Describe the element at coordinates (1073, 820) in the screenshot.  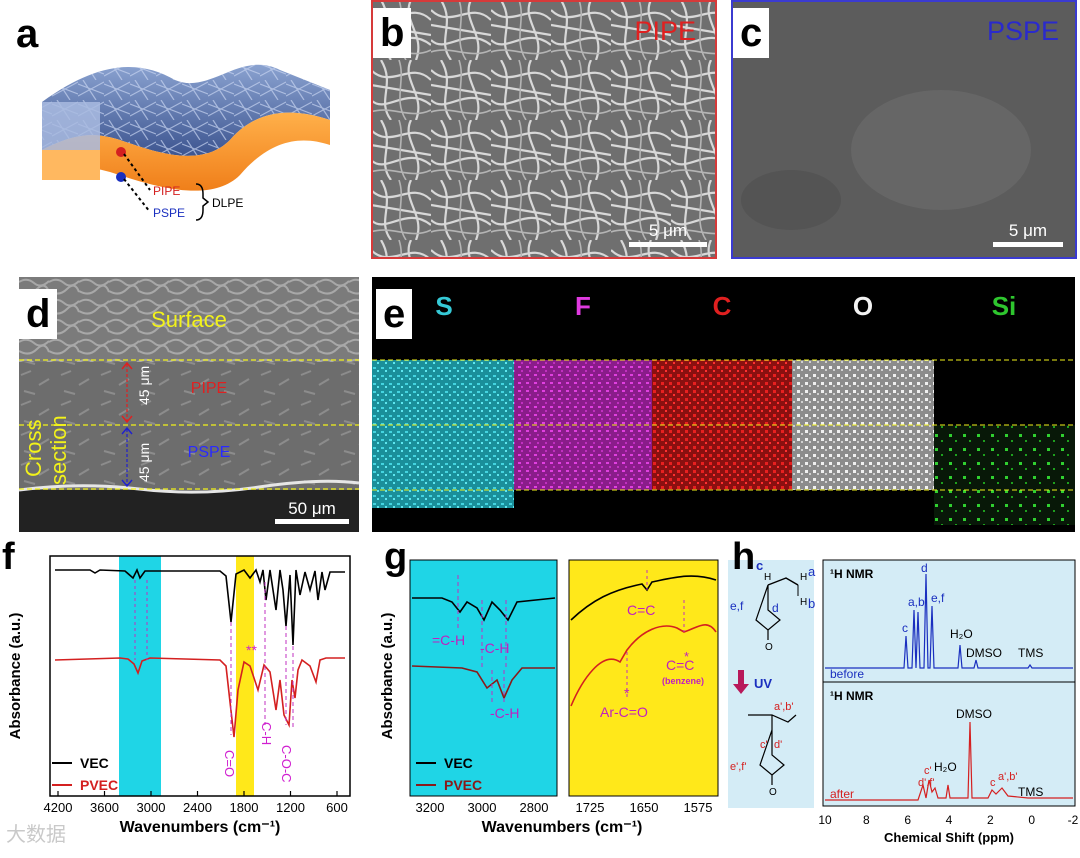
I see `x-tick-label: -2` at that location.